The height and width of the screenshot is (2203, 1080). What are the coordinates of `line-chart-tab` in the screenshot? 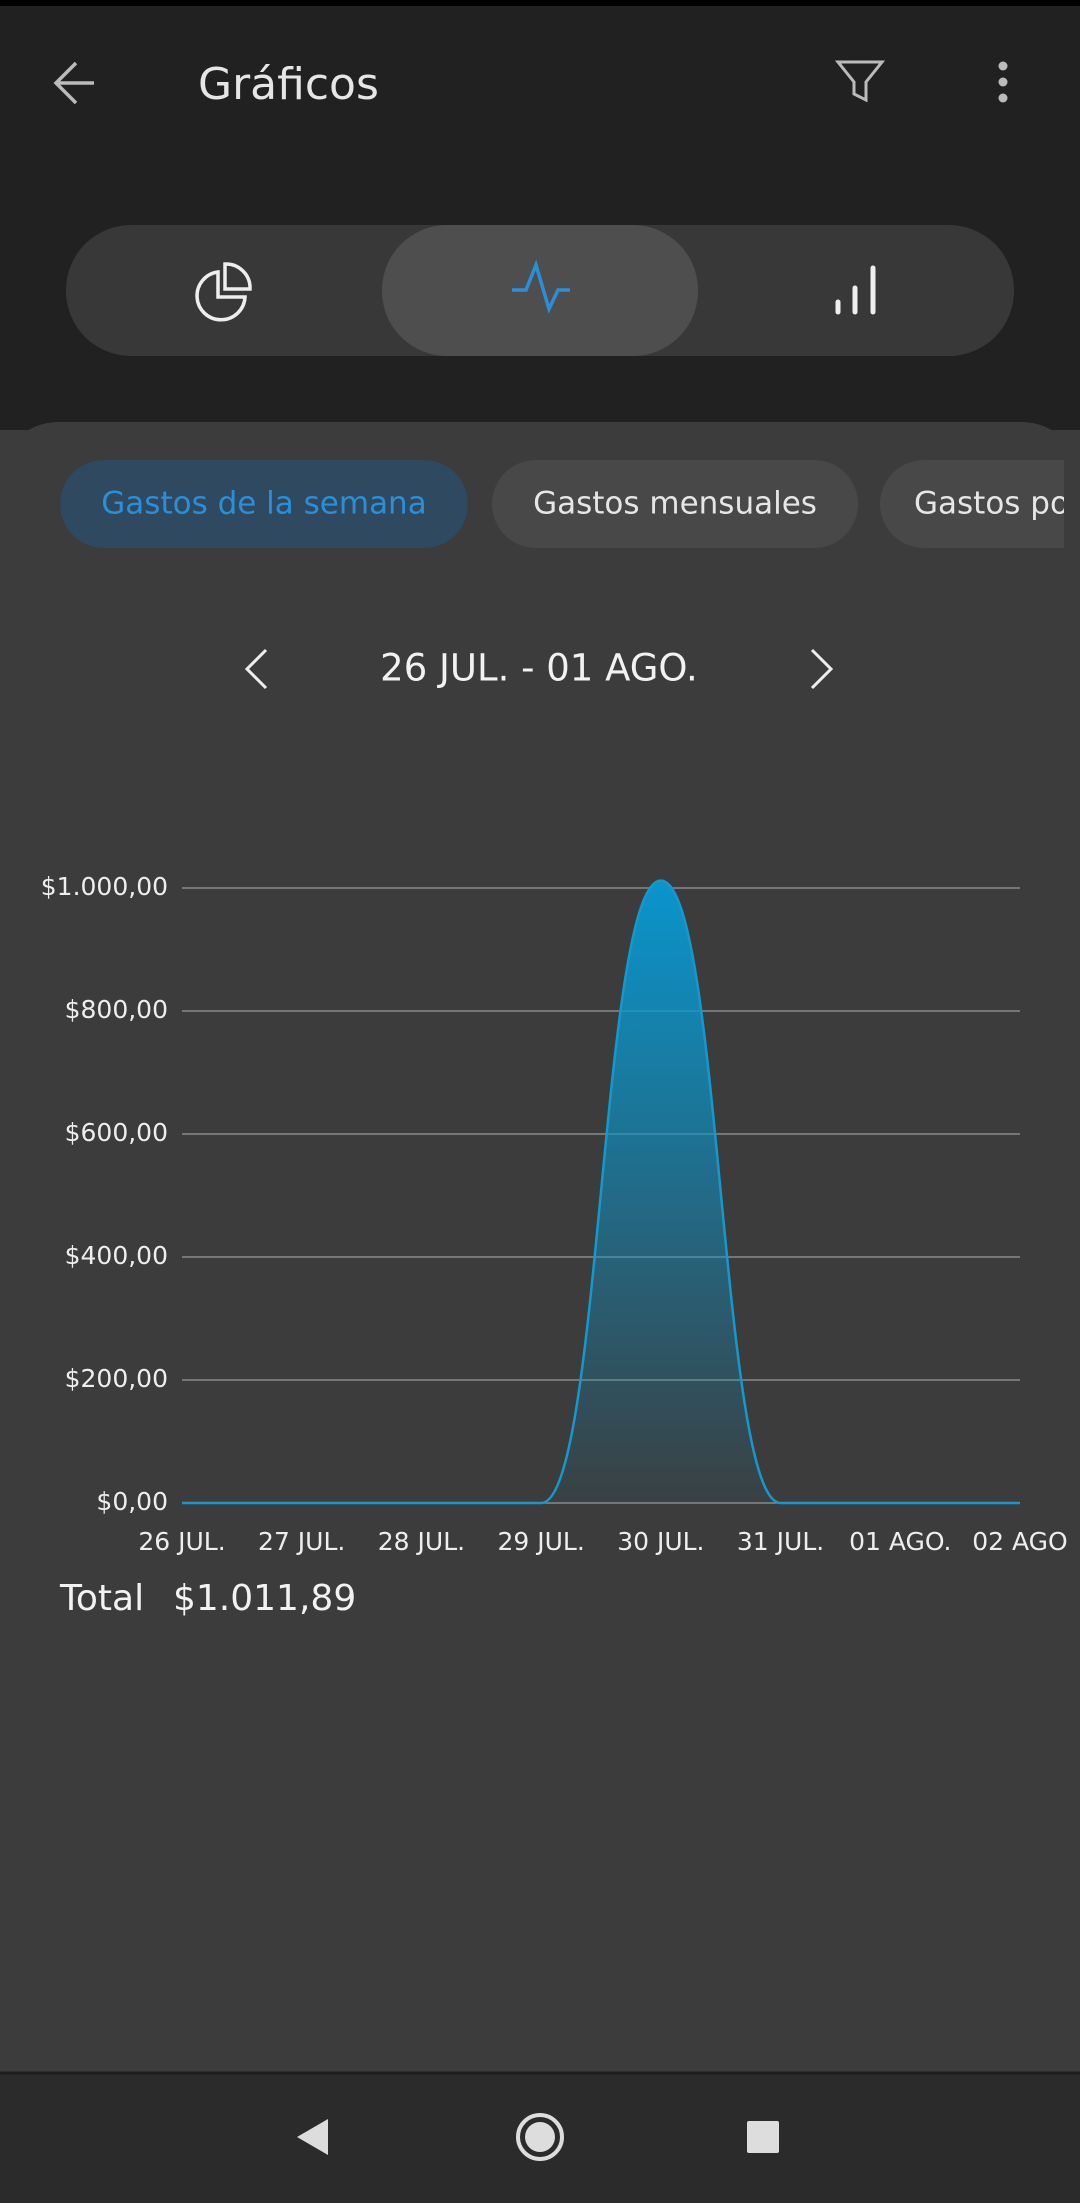 It's located at (540, 290).